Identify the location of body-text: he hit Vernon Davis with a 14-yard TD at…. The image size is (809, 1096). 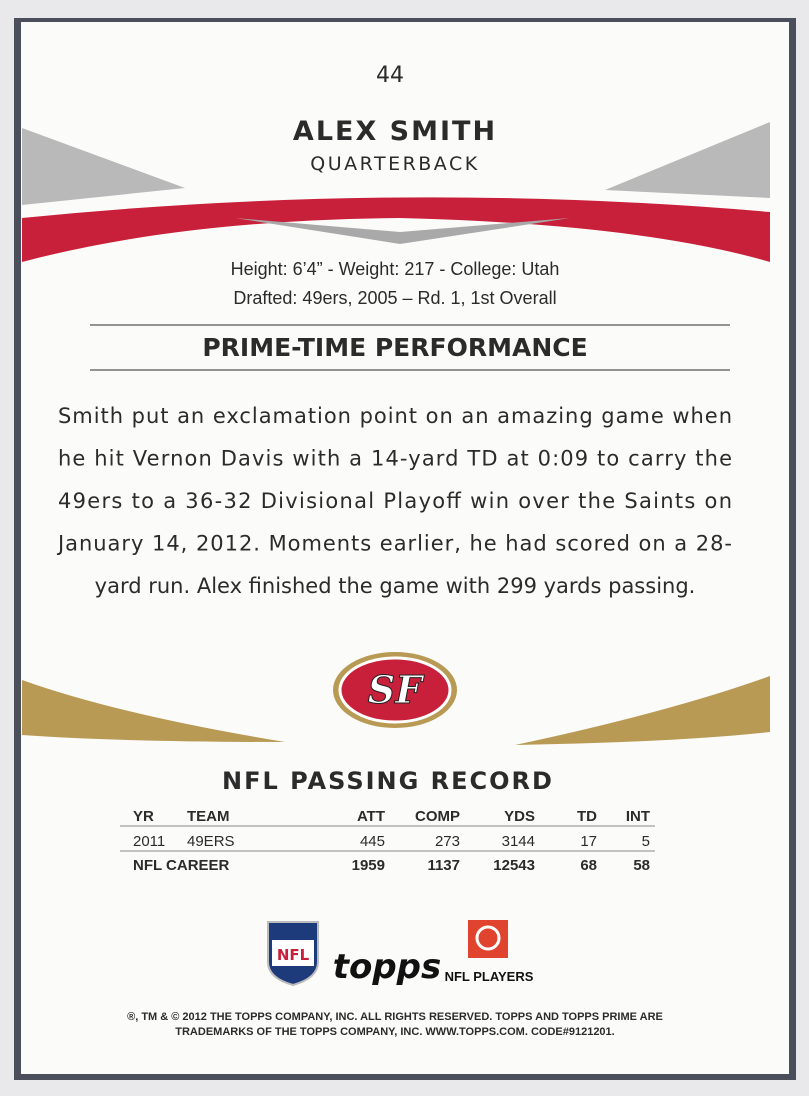
(395, 459).